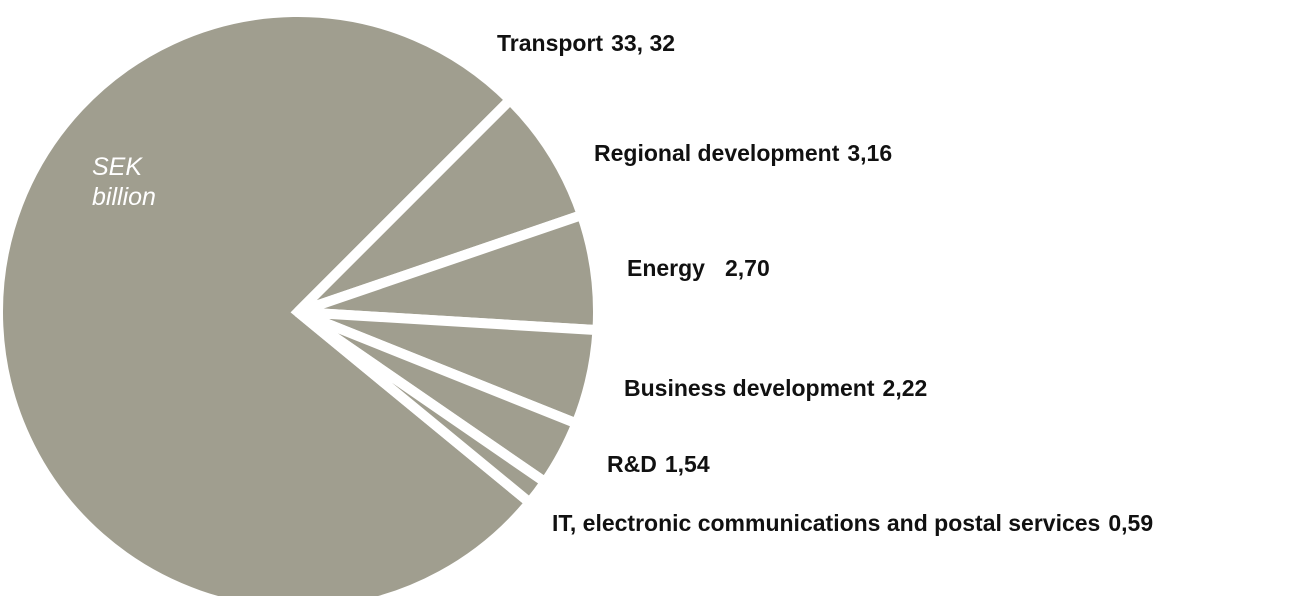  Describe the element at coordinates (658, 464) in the screenshot. I see `slice-label: R&D 1,54` at that location.